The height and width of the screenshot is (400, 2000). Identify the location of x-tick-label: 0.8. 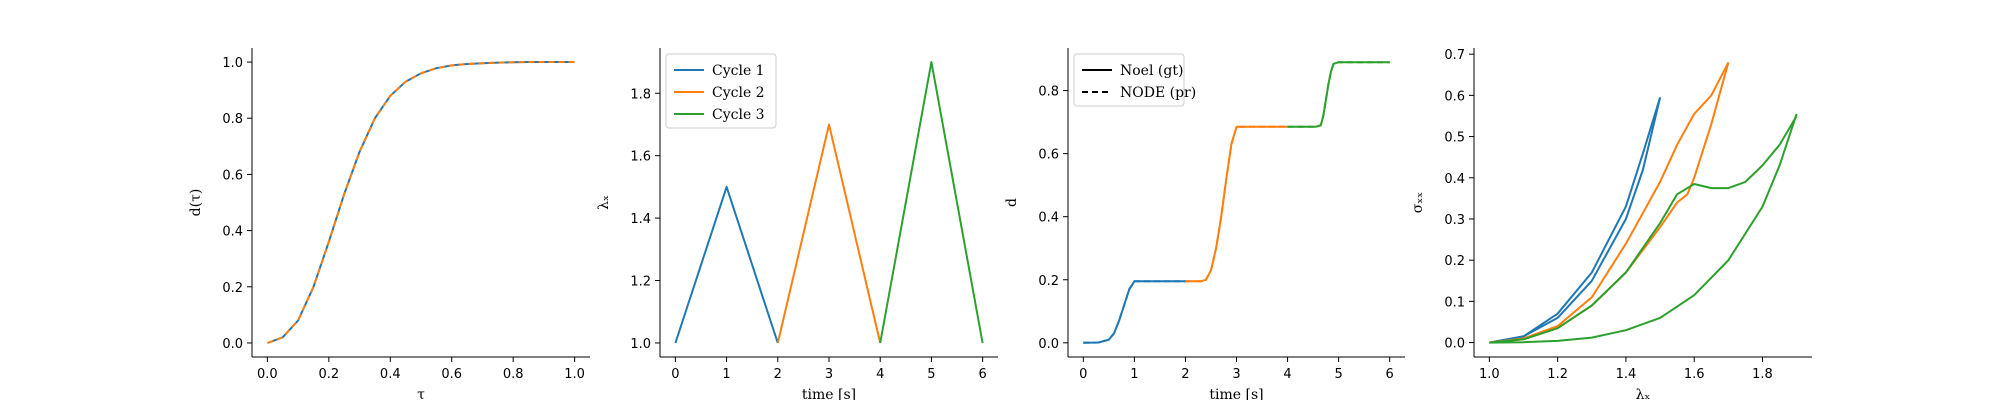
(513, 374).